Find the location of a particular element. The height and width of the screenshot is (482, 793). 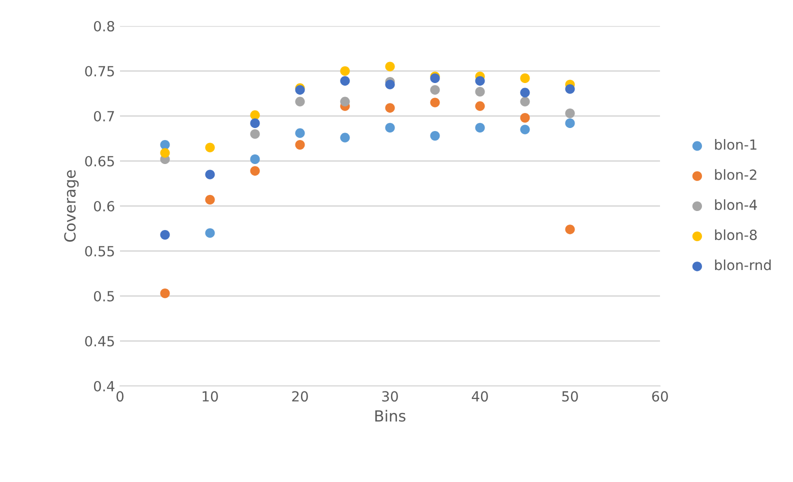

legend-label: blon-1 is located at coordinates (735, 144).